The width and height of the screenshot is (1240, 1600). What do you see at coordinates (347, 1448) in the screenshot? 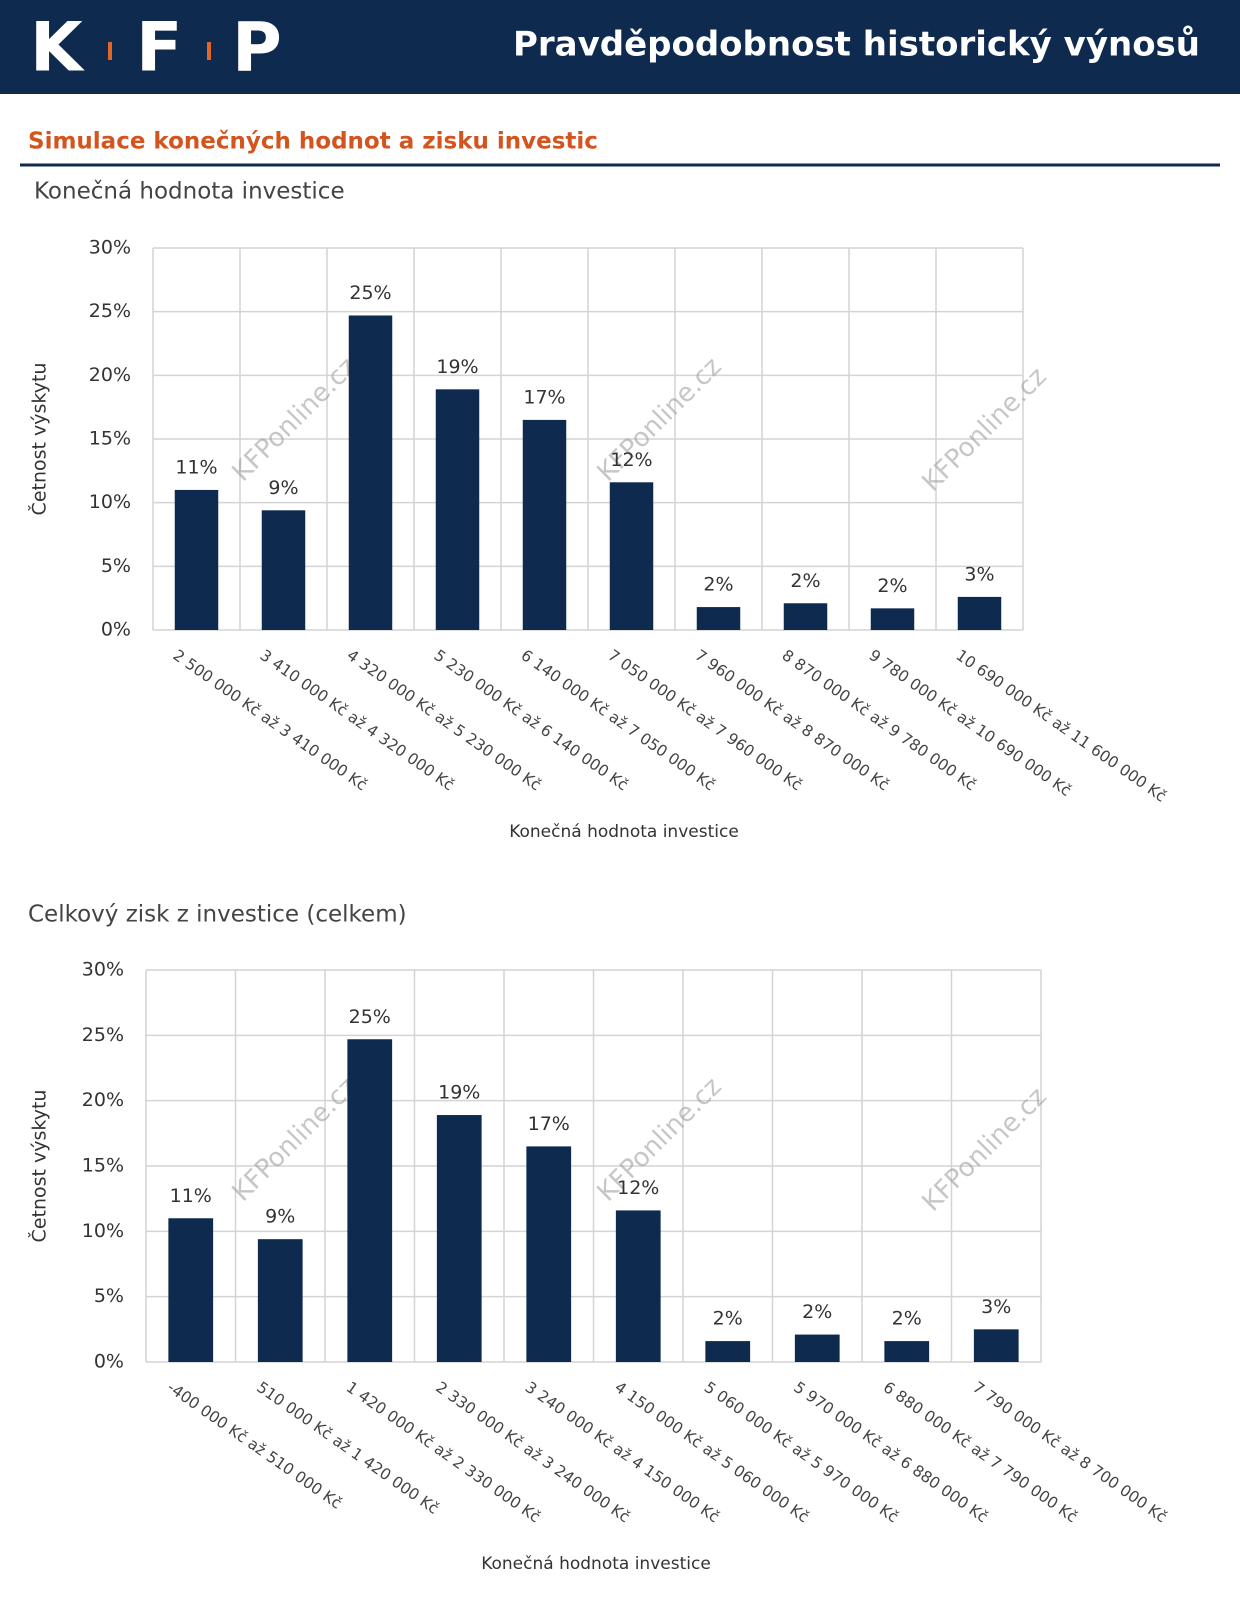
I see `x-tick-label: 510 000 Kč až 1 420 000 Kč` at bounding box center [347, 1448].